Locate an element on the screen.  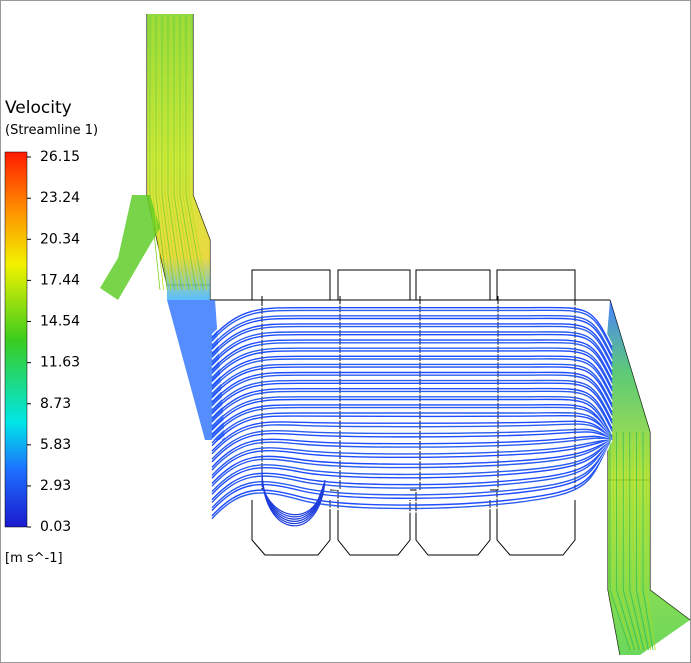
tick-label: 17.44 is located at coordinates (60, 280).